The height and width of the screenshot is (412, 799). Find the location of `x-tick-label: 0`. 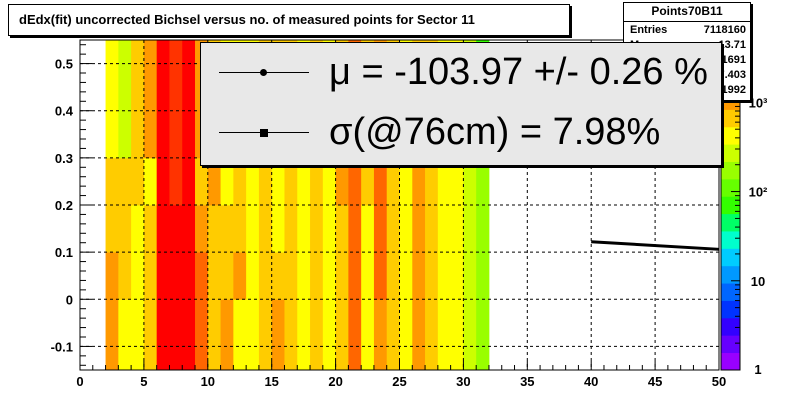

x-tick-label: 0 is located at coordinates (79, 381).